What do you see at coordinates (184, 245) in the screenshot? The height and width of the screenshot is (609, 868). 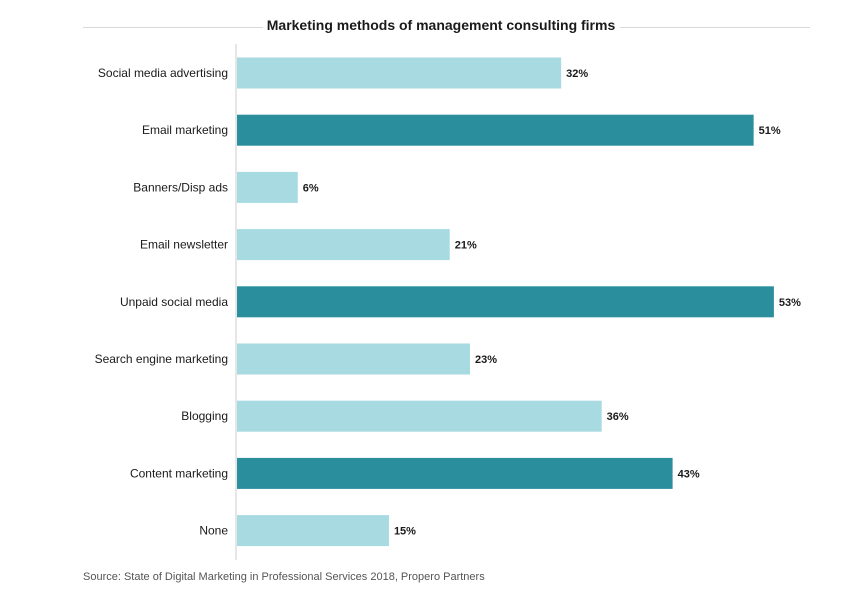 I see `category-label: Email newsletter` at bounding box center [184, 245].